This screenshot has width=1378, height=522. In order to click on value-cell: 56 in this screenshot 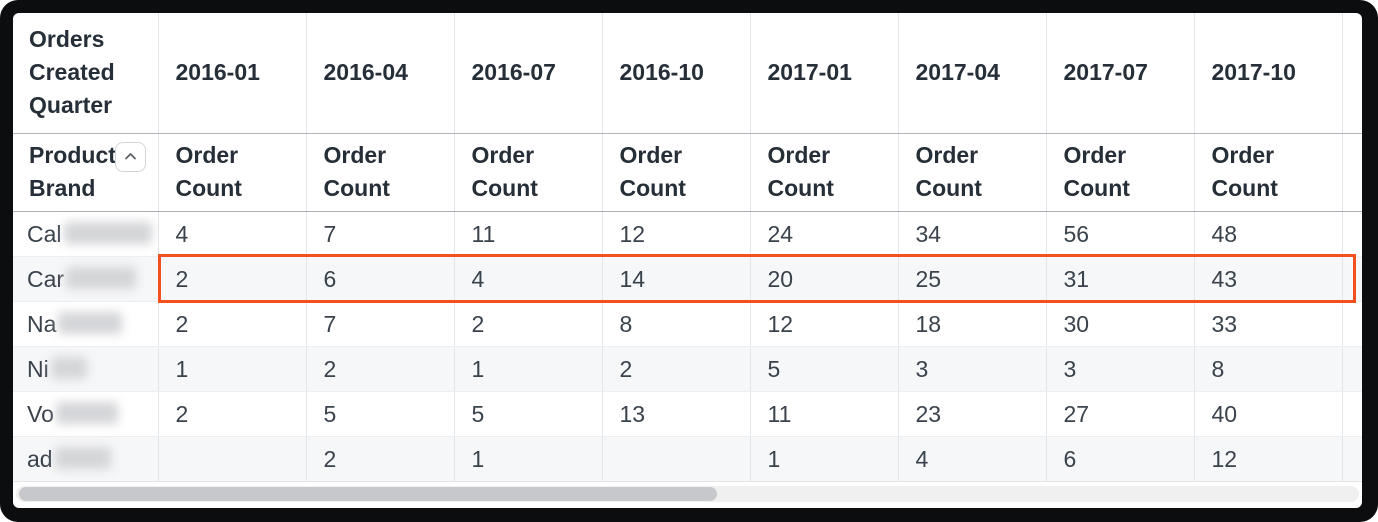, I will do `click(1120, 234)`.